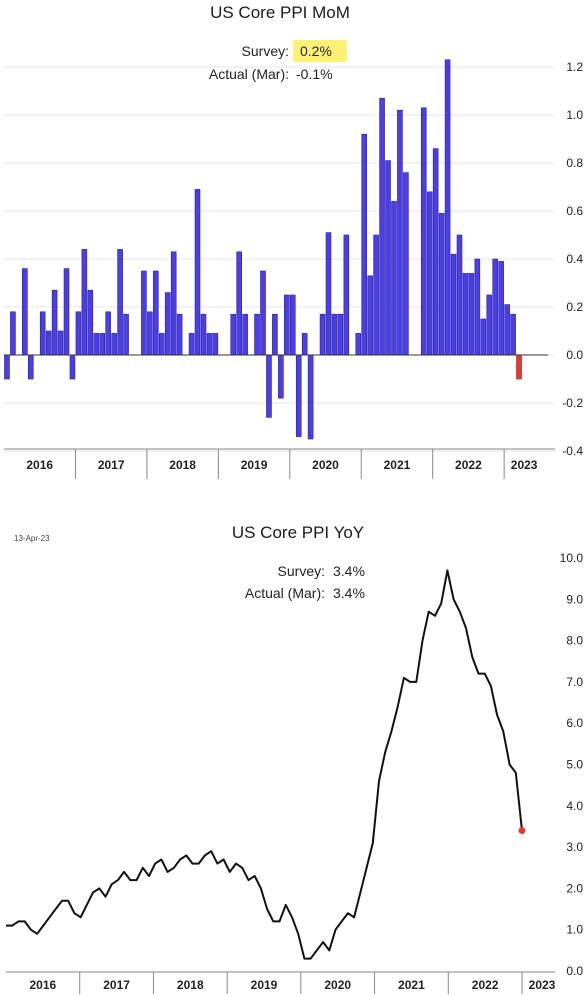 This screenshot has height=997, width=588. Describe the element at coordinates (574, 971) in the screenshot. I see `yoy-y-tick-label: 0.0` at that location.